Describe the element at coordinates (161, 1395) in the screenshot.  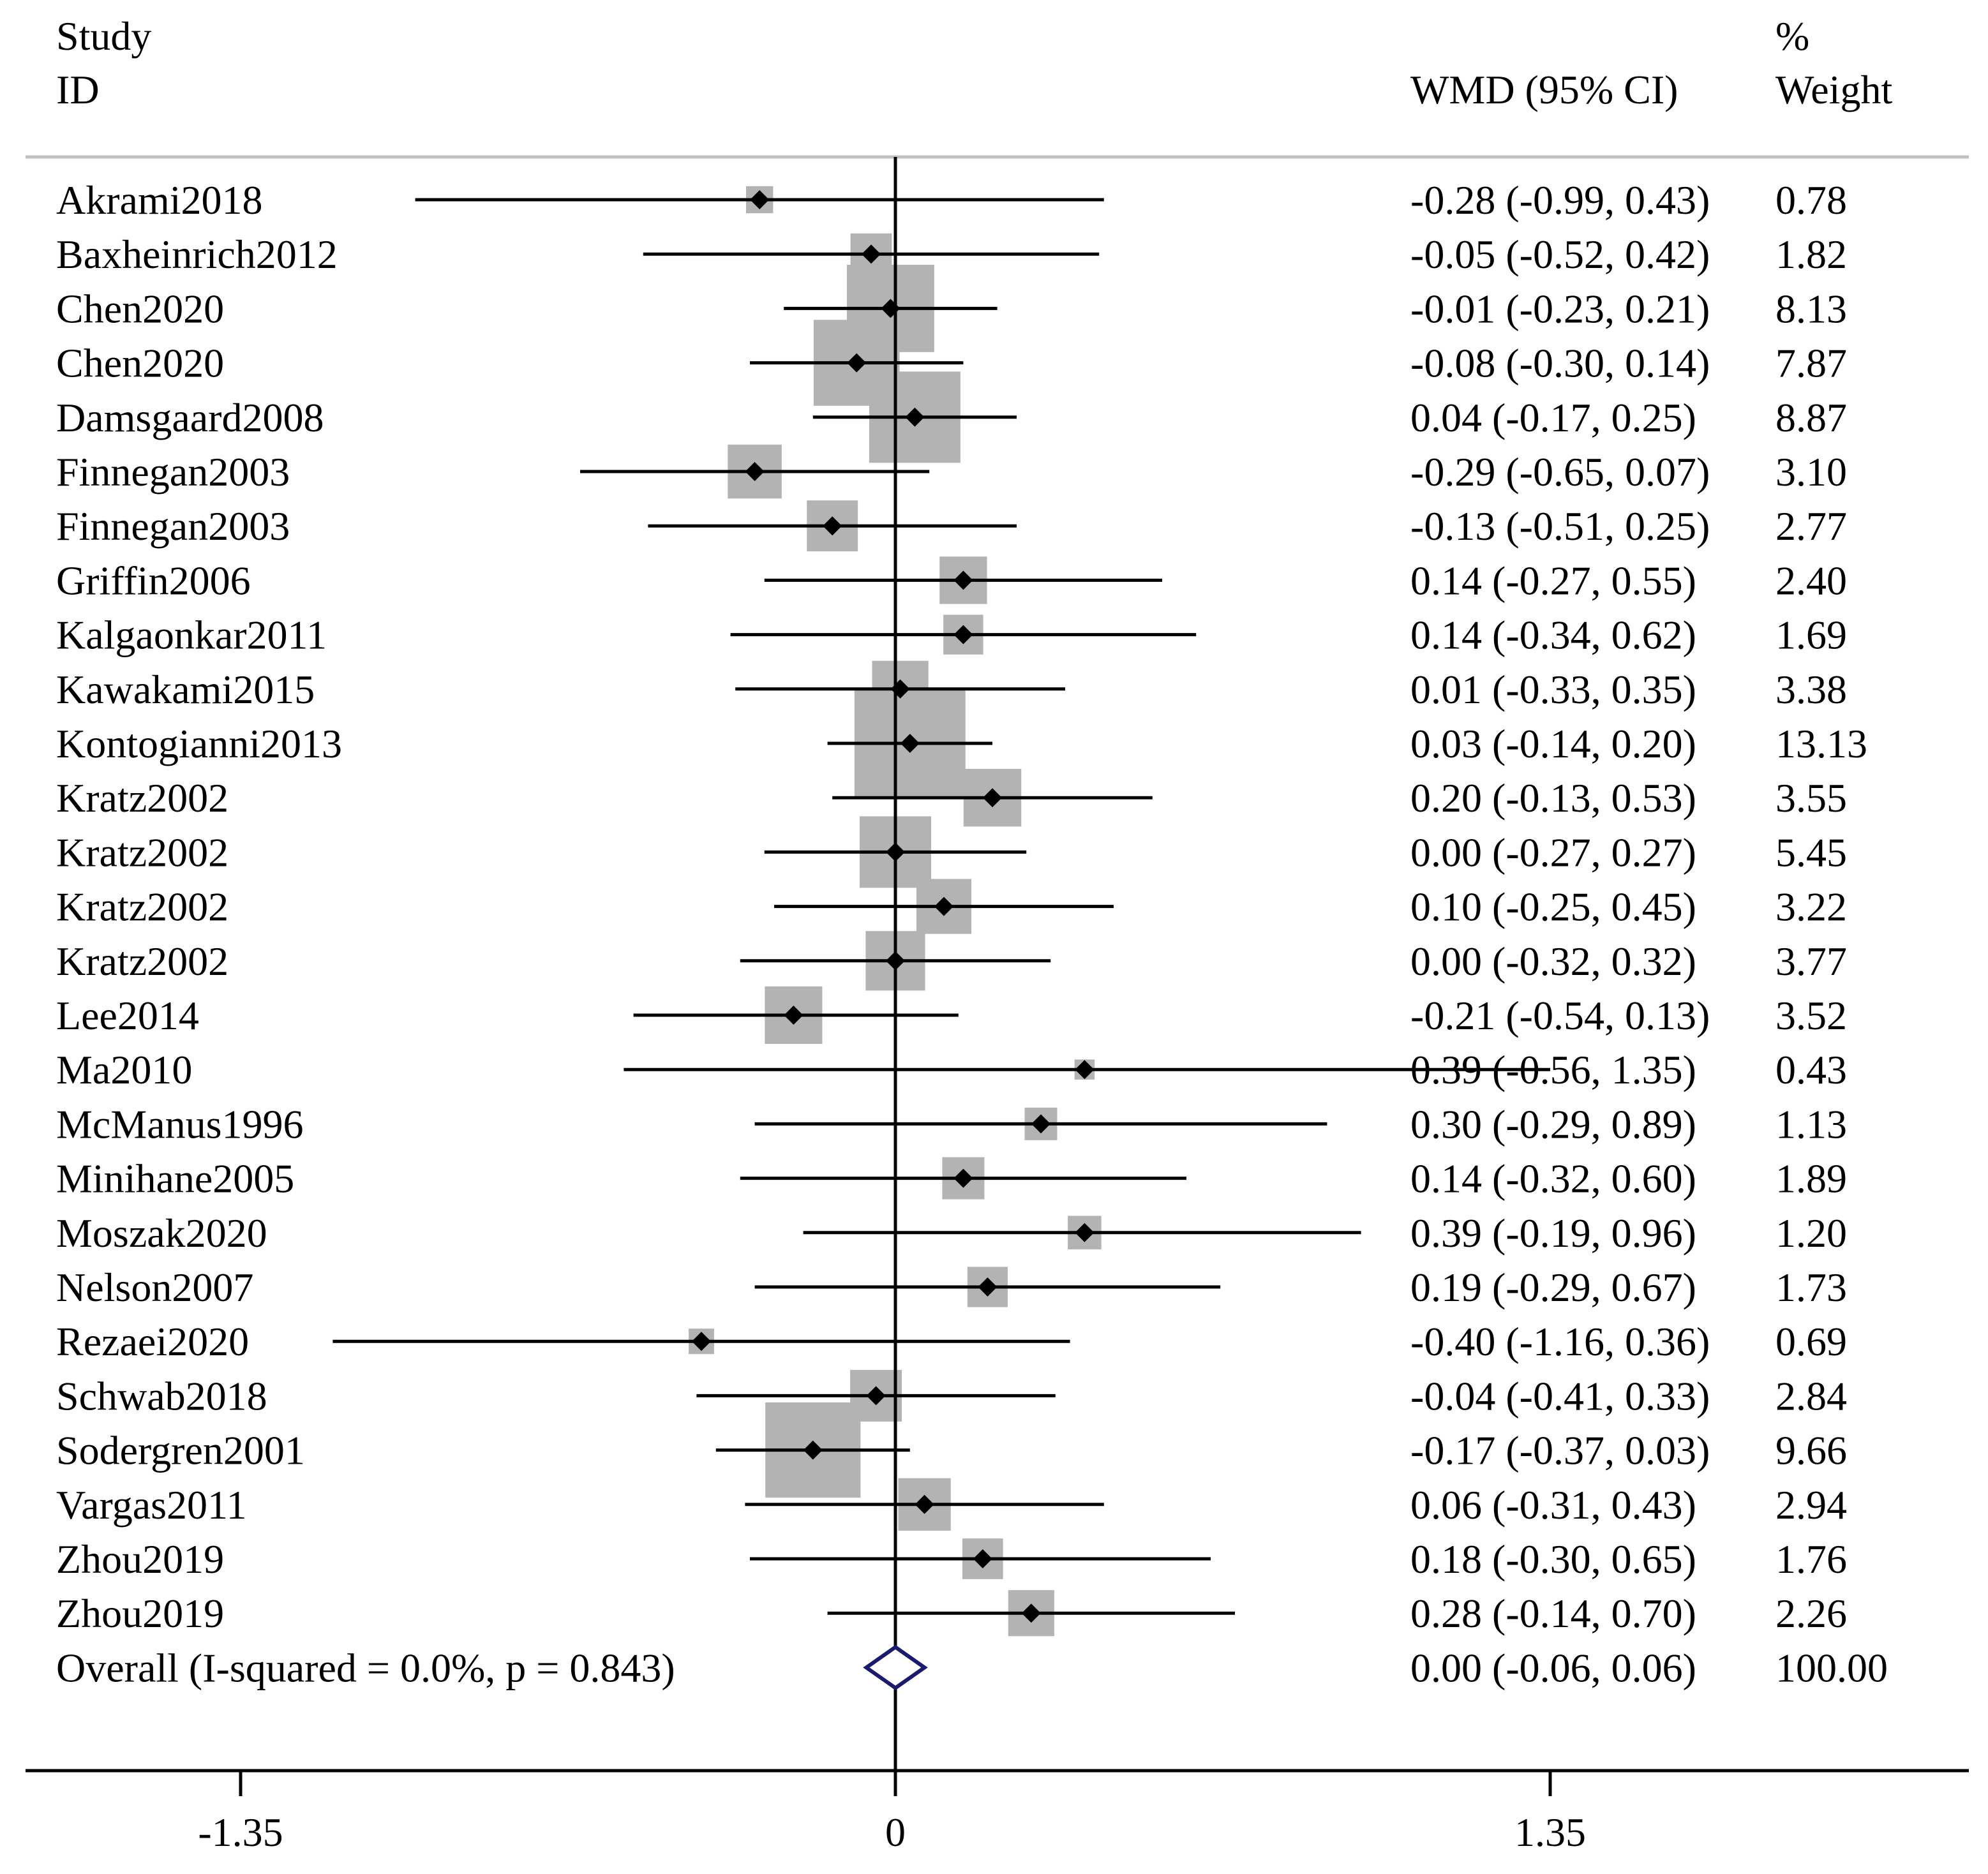
I see `study-id: Schwab2018` at that location.